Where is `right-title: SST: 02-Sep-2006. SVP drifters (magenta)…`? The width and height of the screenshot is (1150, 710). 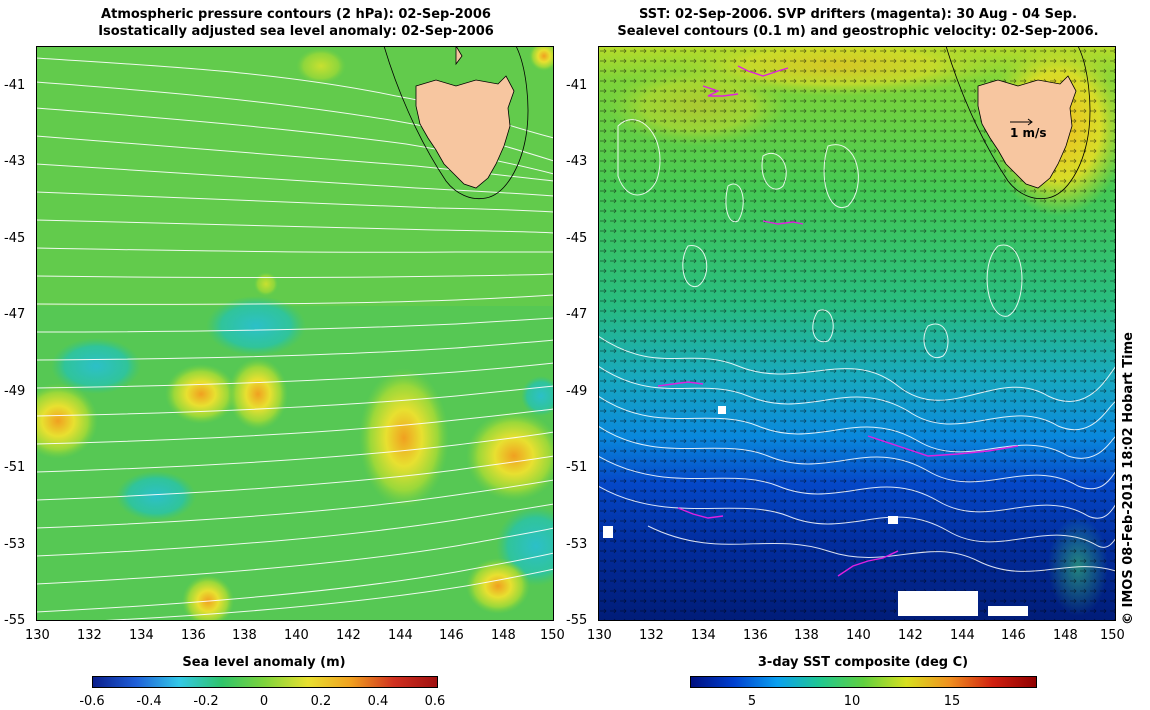 right-title: SST: 02-Sep-2006. SVP drifters (magenta)… is located at coordinates (858, 23).